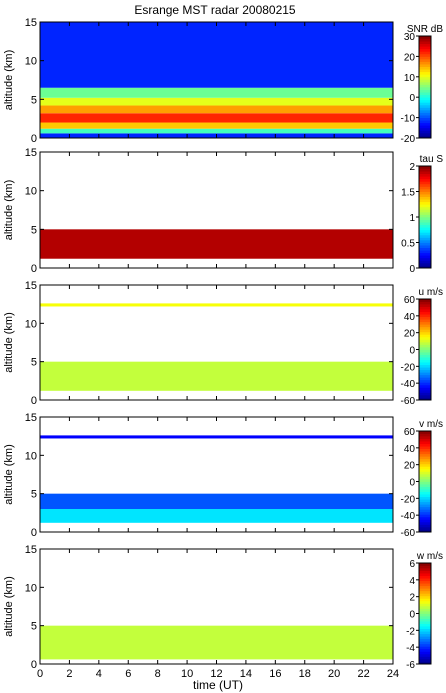  I want to click on w-colorbar-tick-label: 4, so click(412, 581).